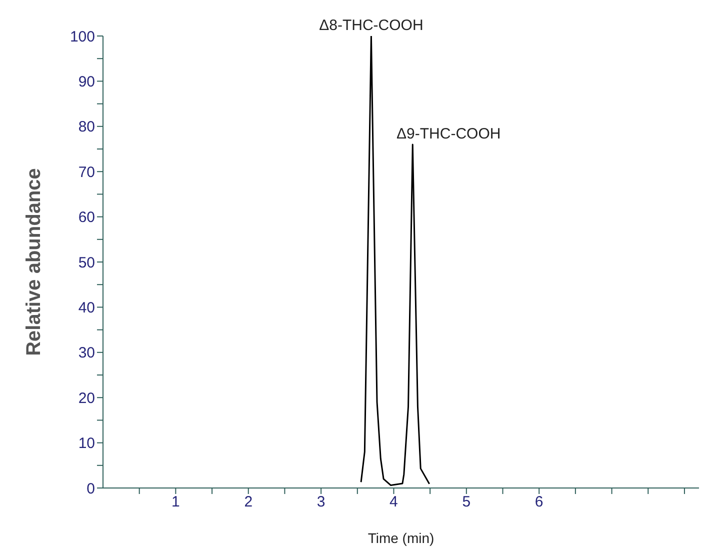 Image resolution: width=707 pixels, height=553 pixels. I want to click on y-tick-label: 10, so click(86, 443).